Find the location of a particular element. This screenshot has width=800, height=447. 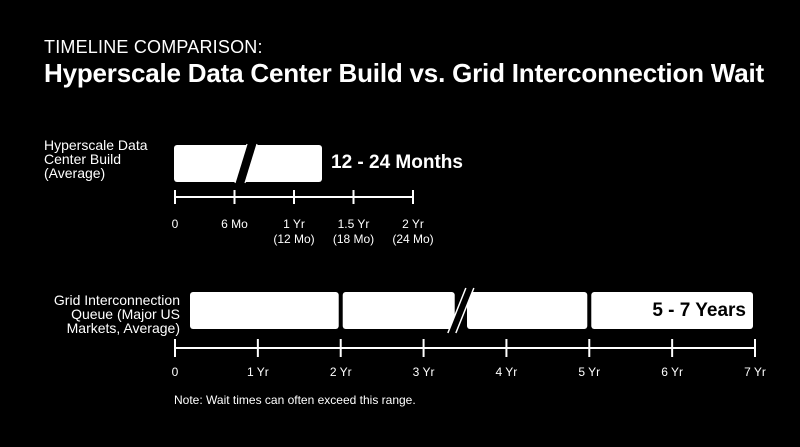

grid-label-line: Markets, Average) is located at coordinates (123, 328).